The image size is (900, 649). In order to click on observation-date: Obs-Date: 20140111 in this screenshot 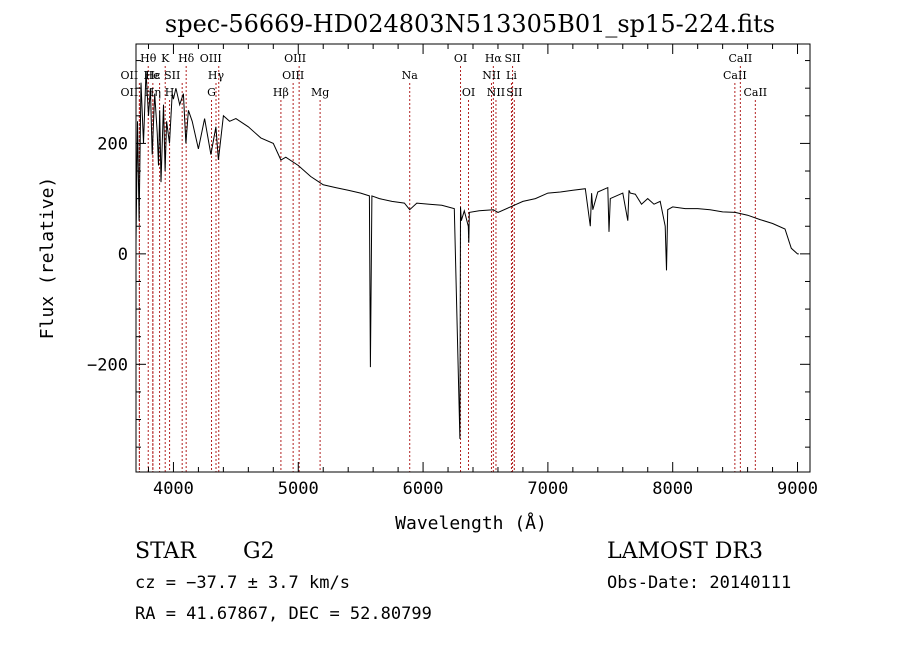, I will do `click(699, 583)`.